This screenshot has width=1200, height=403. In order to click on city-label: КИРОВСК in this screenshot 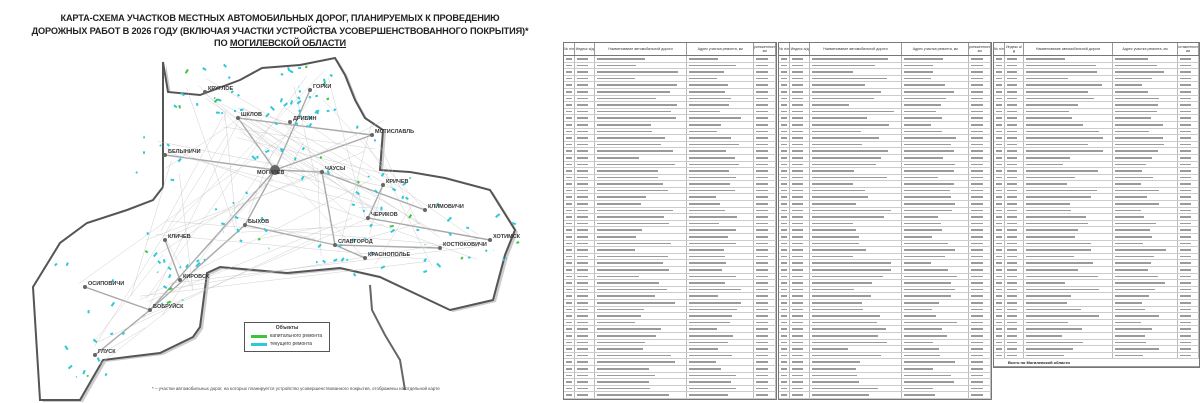, I will do `click(196, 277)`.